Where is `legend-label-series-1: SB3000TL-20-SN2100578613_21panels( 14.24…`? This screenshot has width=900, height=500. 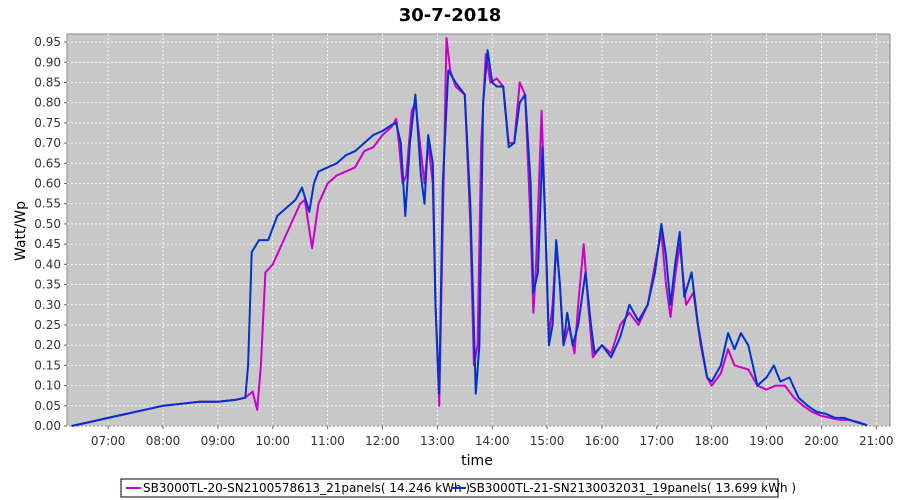
legend-label-series-1: SB3000TL-20-SN2100578613_21panels( 14.24… is located at coordinates (306, 488).